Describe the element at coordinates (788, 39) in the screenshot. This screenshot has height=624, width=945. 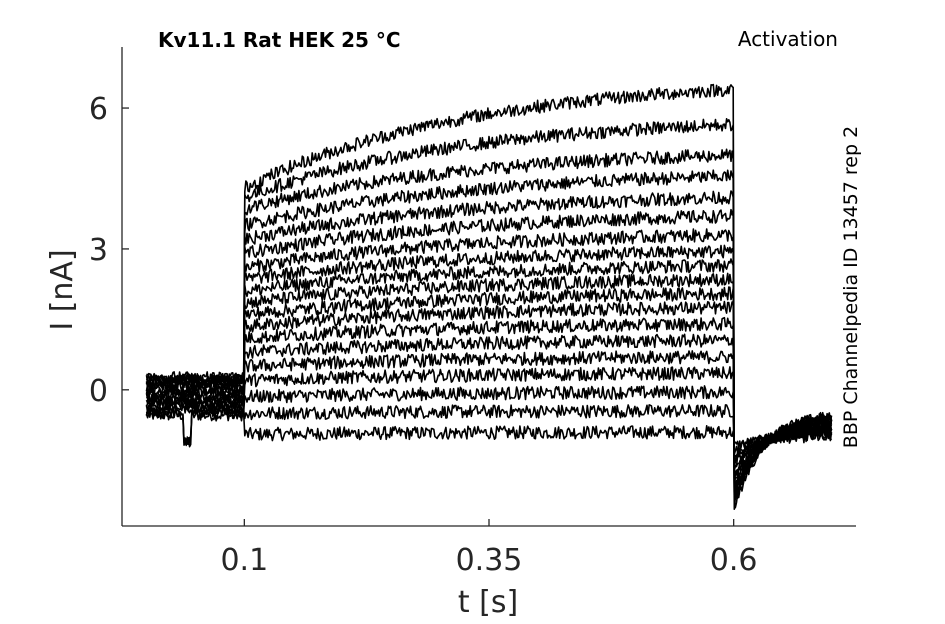
I see `protocol-label: Activation` at that location.